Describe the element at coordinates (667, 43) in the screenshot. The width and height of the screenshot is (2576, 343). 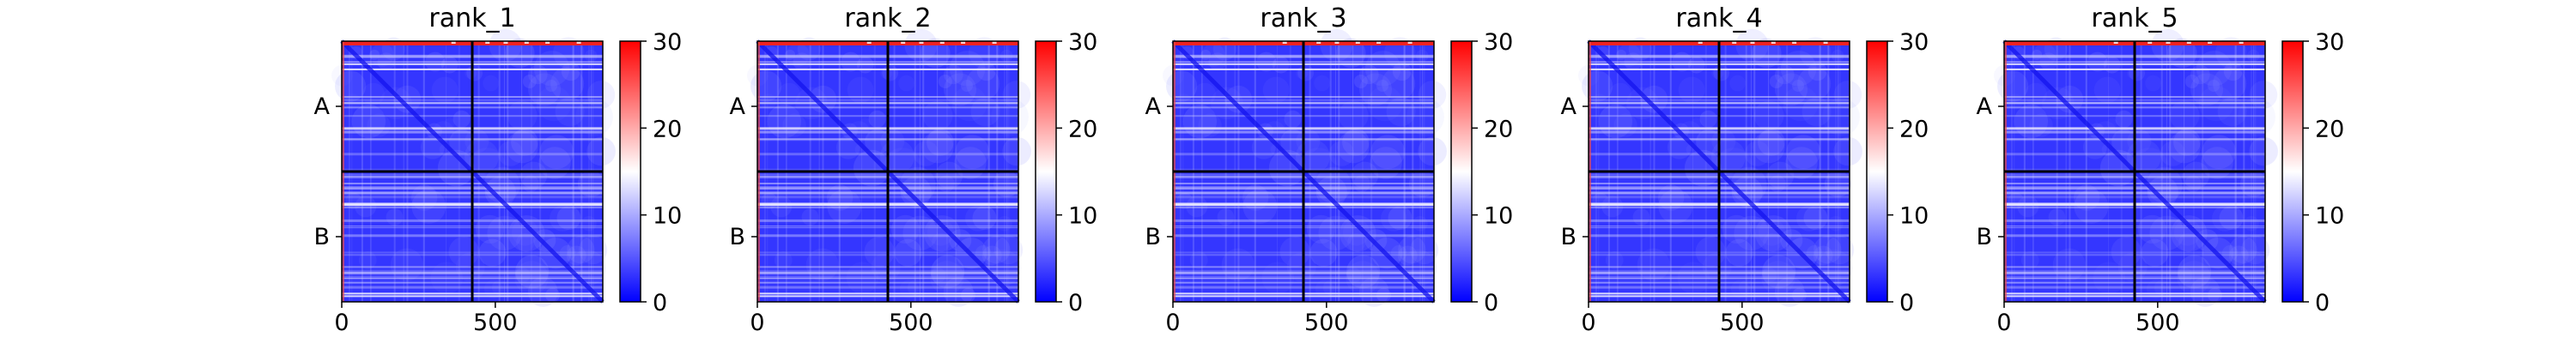
I see `colorbar-tick-label: 30` at that location.